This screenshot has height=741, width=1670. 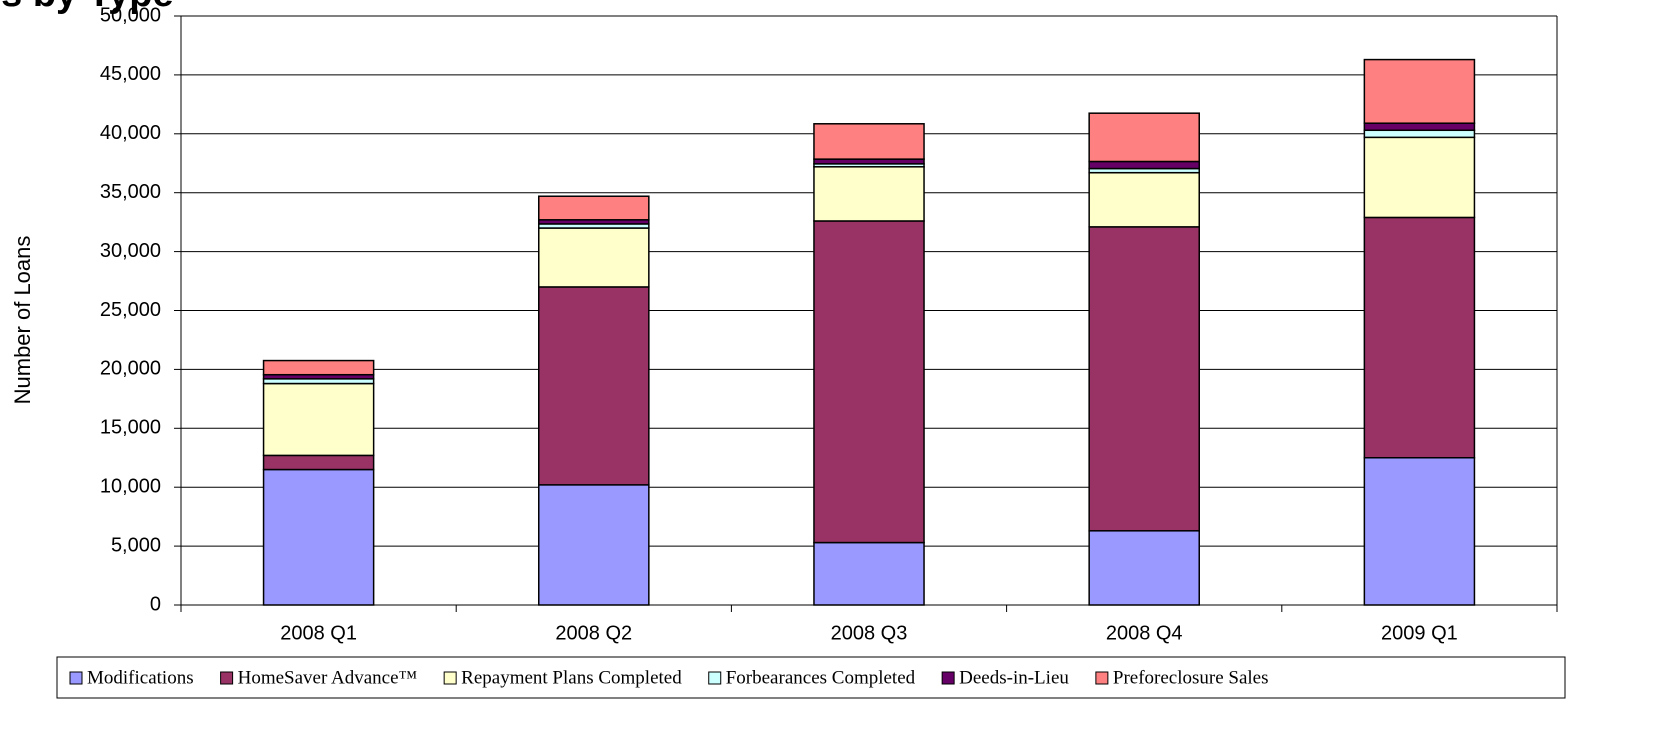 What do you see at coordinates (571, 677) in the screenshot?
I see `legend-label: Repayment Plans Completed` at bounding box center [571, 677].